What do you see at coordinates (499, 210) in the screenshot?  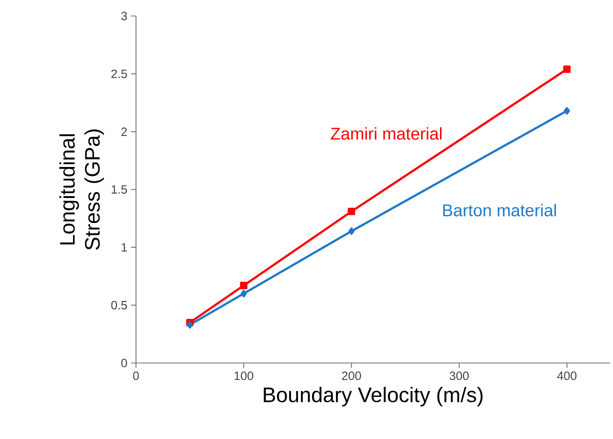 I see `series-label: Barton material` at bounding box center [499, 210].